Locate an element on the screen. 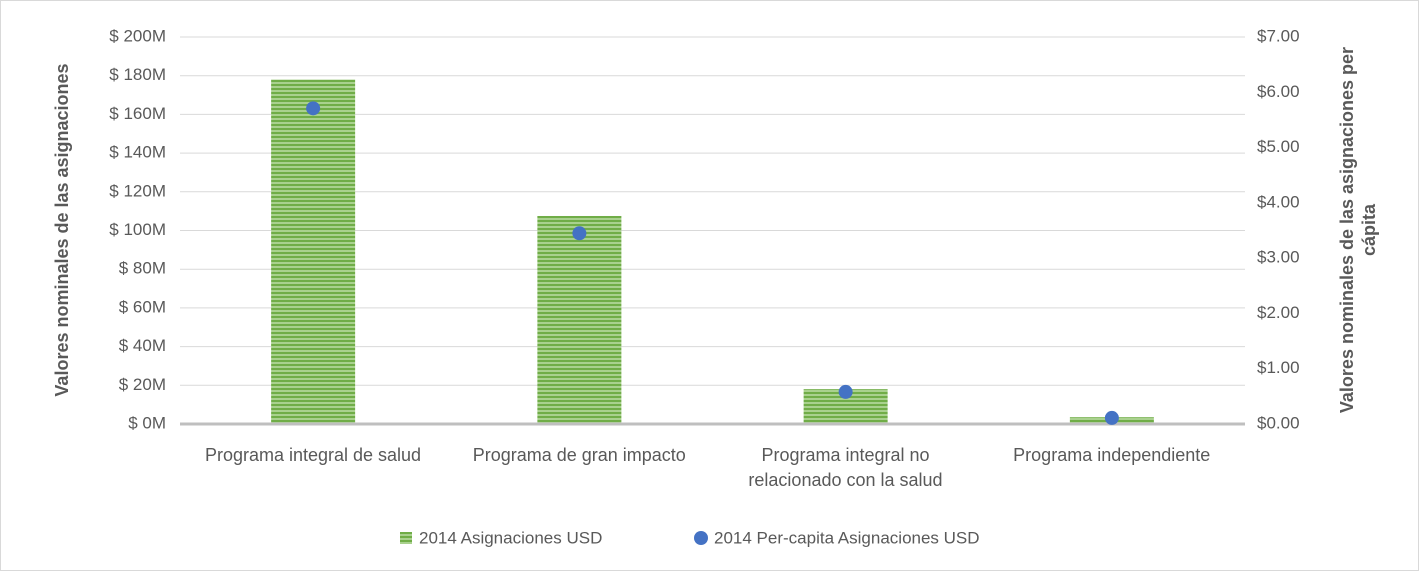 This screenshot has height=571, width=1419. y-tick-label: $ 140M is located at coordinates (137, 152).